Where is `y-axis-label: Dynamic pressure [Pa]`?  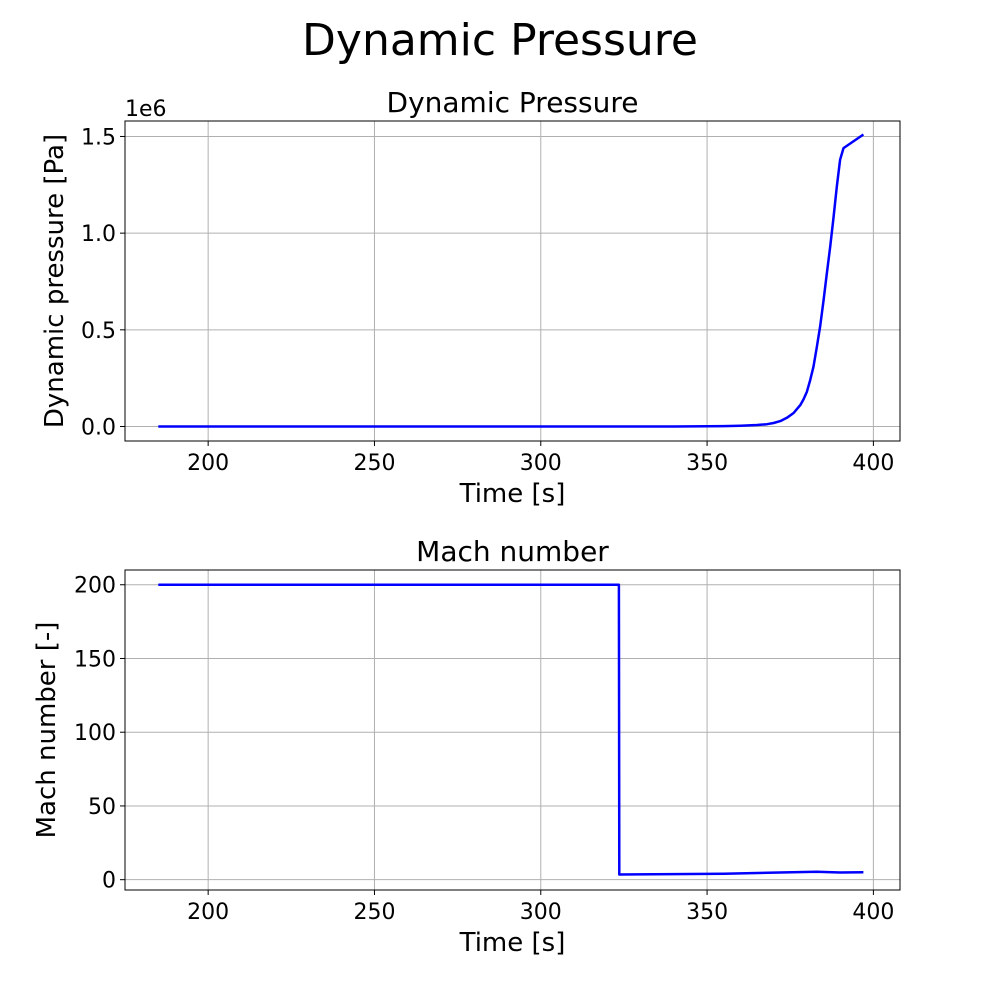 y-axis-label: Dynamic pressure [Pa] is located at coordinates (55, 281).